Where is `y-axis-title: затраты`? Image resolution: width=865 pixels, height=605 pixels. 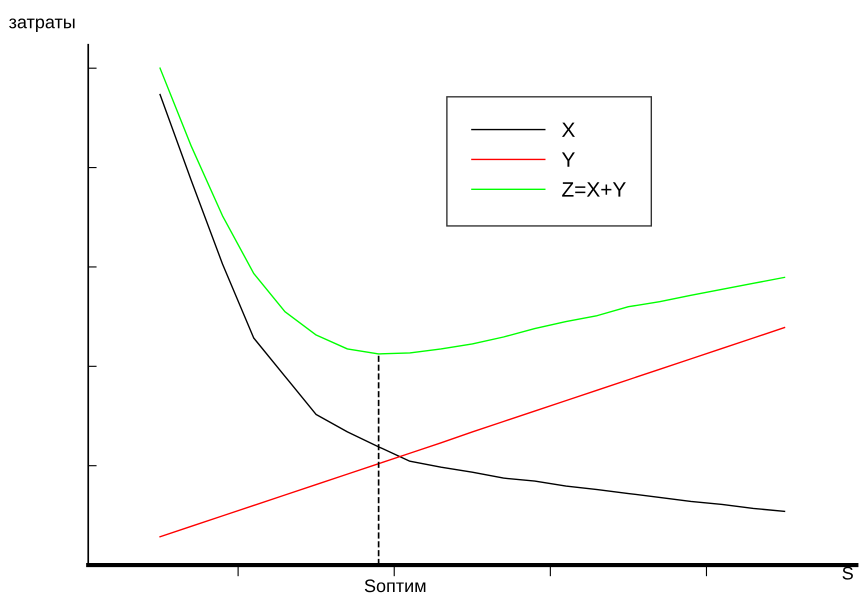 y-axis-title: затраты is located at coordinates (42, 25).